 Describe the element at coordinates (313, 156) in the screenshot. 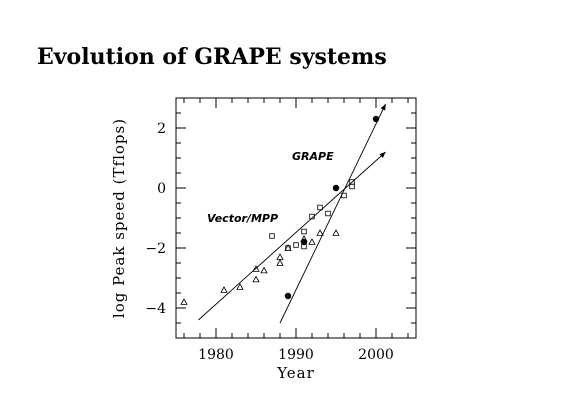

I see `annotation-grape: GRAPE` at that location.